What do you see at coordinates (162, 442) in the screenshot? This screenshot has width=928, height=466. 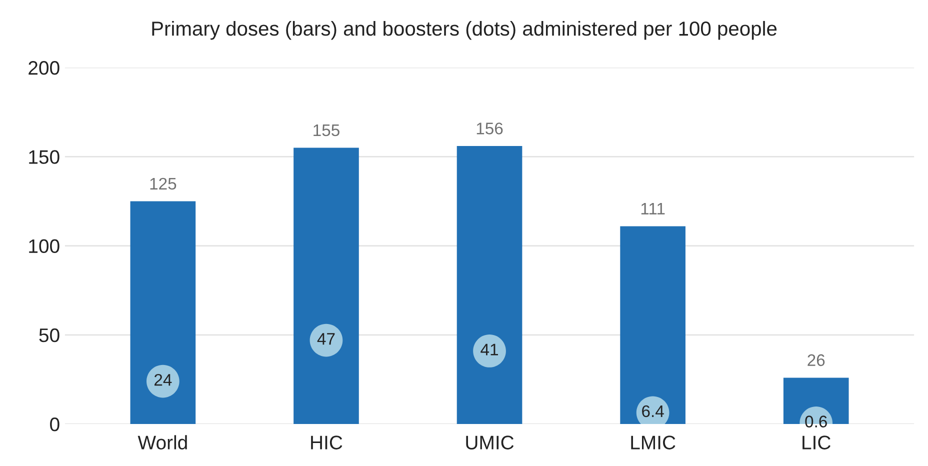 I see `x-tick-label: World` at bounding box center [162, 442].